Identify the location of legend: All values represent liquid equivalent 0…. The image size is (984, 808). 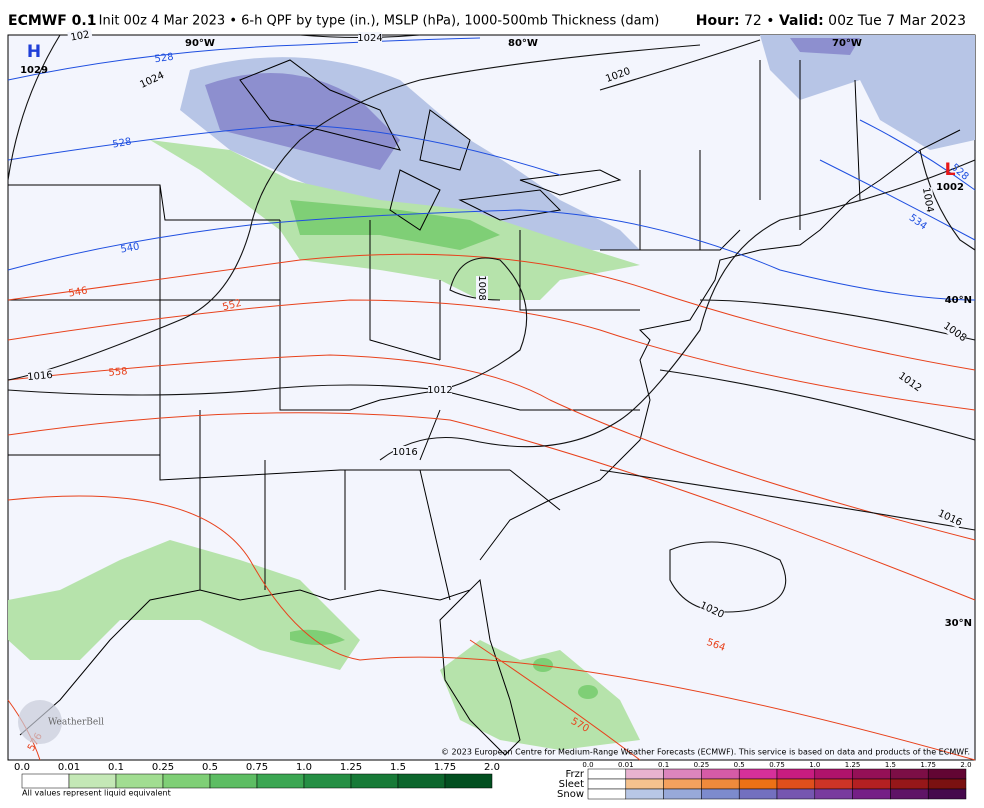
(493, 780).